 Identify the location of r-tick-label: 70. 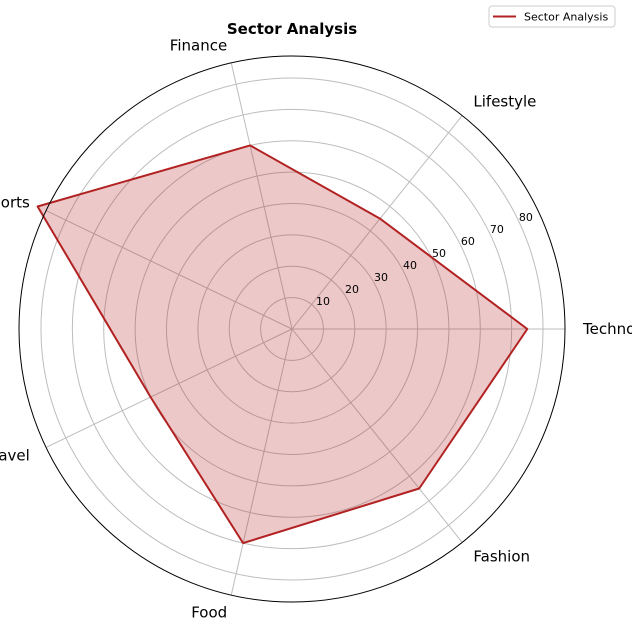
(497, 229).